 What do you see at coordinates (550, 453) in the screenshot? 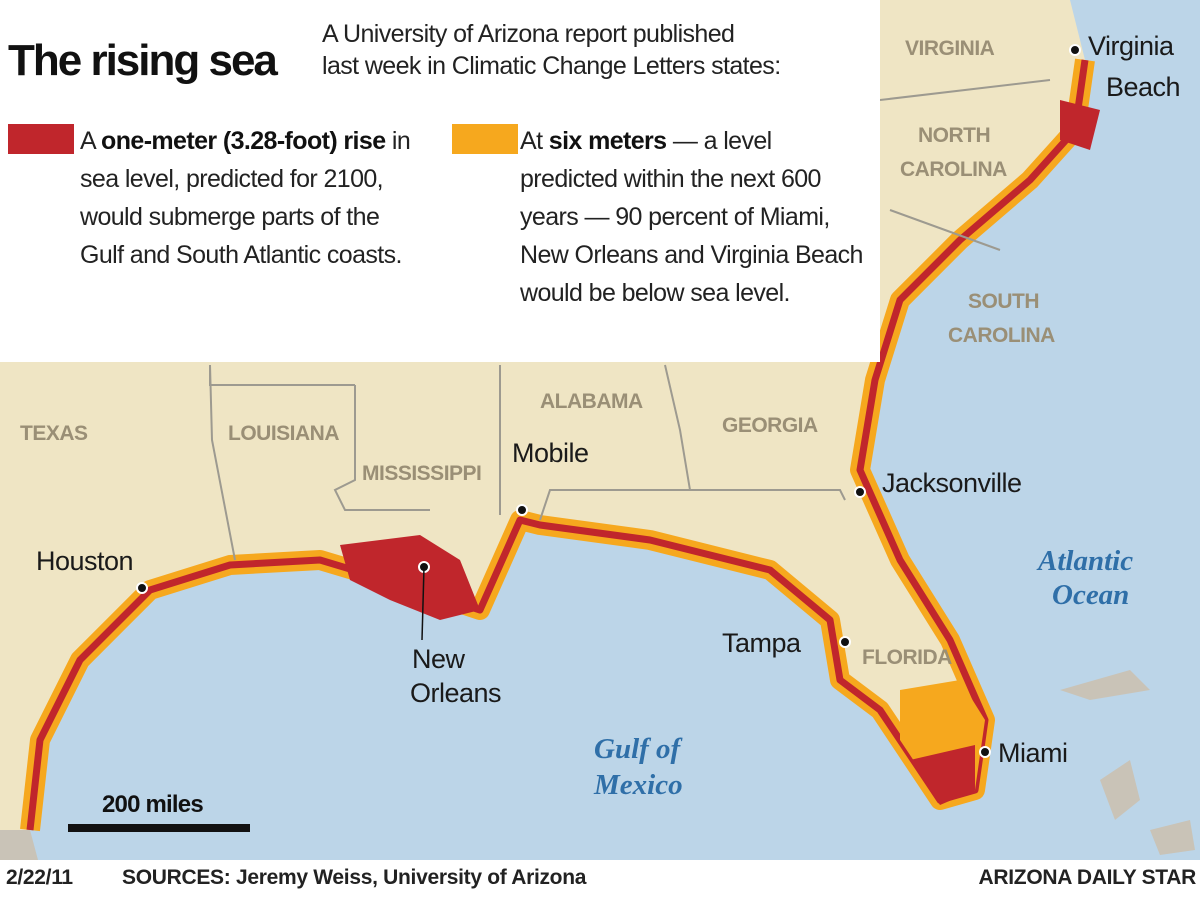
I see `city-label: Mobile` at bounding box center [550, 453].